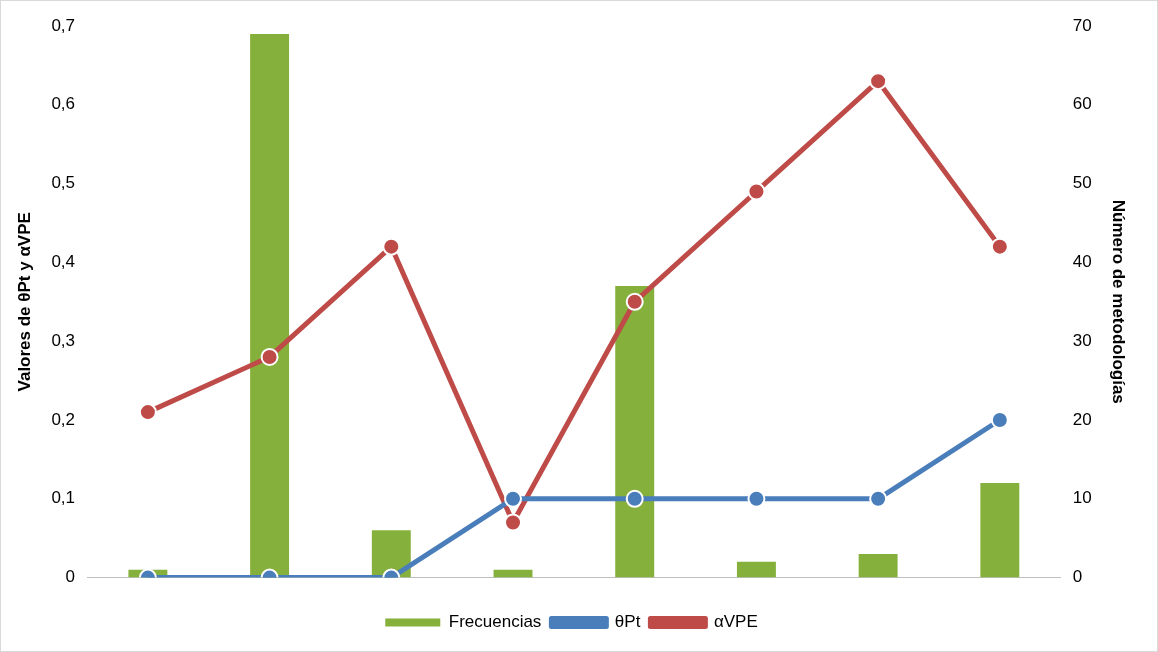 This screenshot has height=652, width=1158. I want to click on legend-label: αVPE, so click(735, 622).